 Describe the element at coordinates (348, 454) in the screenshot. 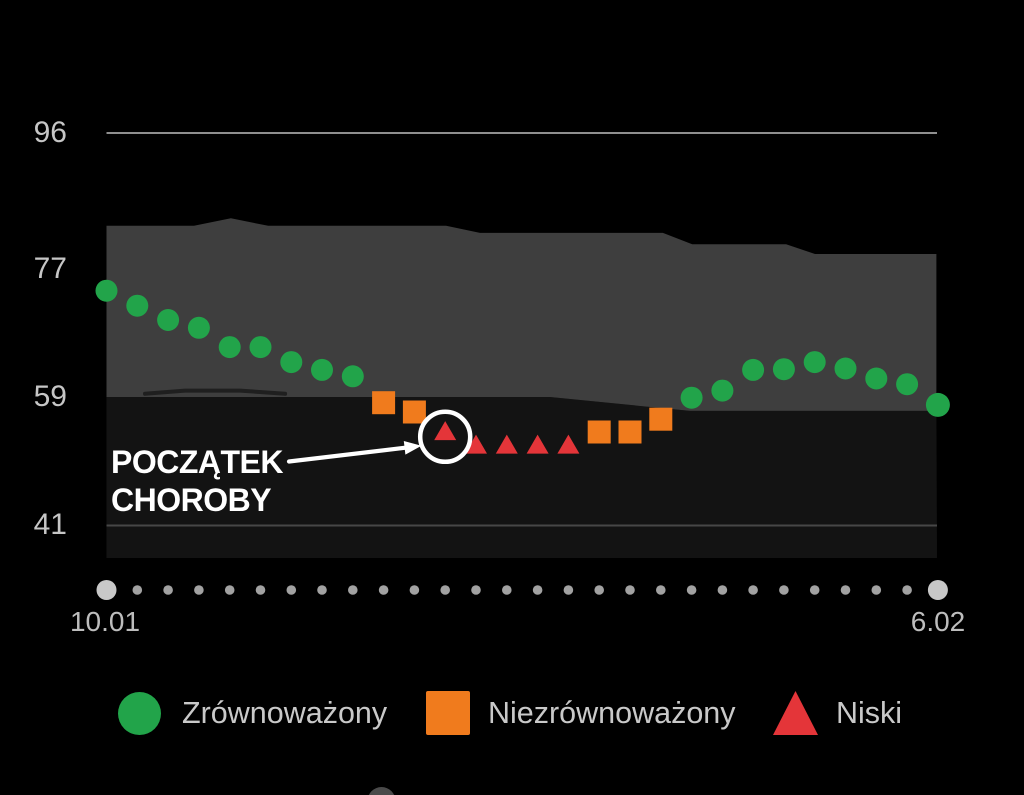

I see `annotation-arrow-line` at that location.